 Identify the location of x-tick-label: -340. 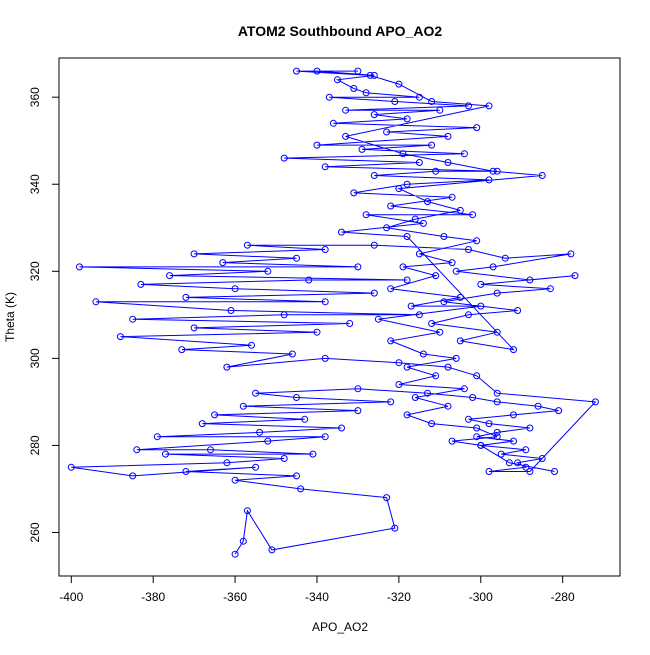
(317, 597).